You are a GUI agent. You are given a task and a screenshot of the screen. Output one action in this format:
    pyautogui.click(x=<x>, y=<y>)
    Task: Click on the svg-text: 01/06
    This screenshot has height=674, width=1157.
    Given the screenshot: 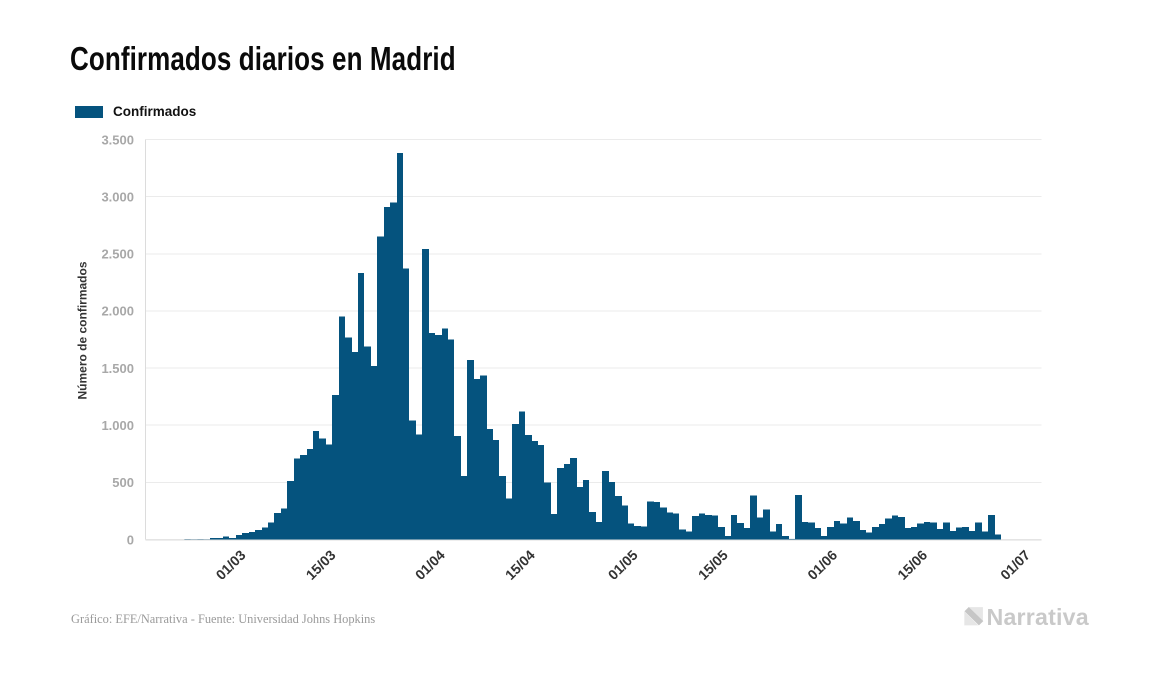 What is the action you would take?
    pyautogui.click(x=822, y=565)
    